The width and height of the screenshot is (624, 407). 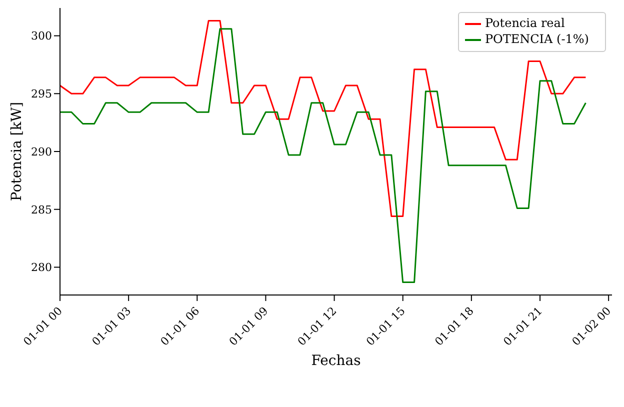 What do you see at coordinates (41, 151) in the screenshot?
I see `y-tick-label: 290` at bounding box center [41, 151].